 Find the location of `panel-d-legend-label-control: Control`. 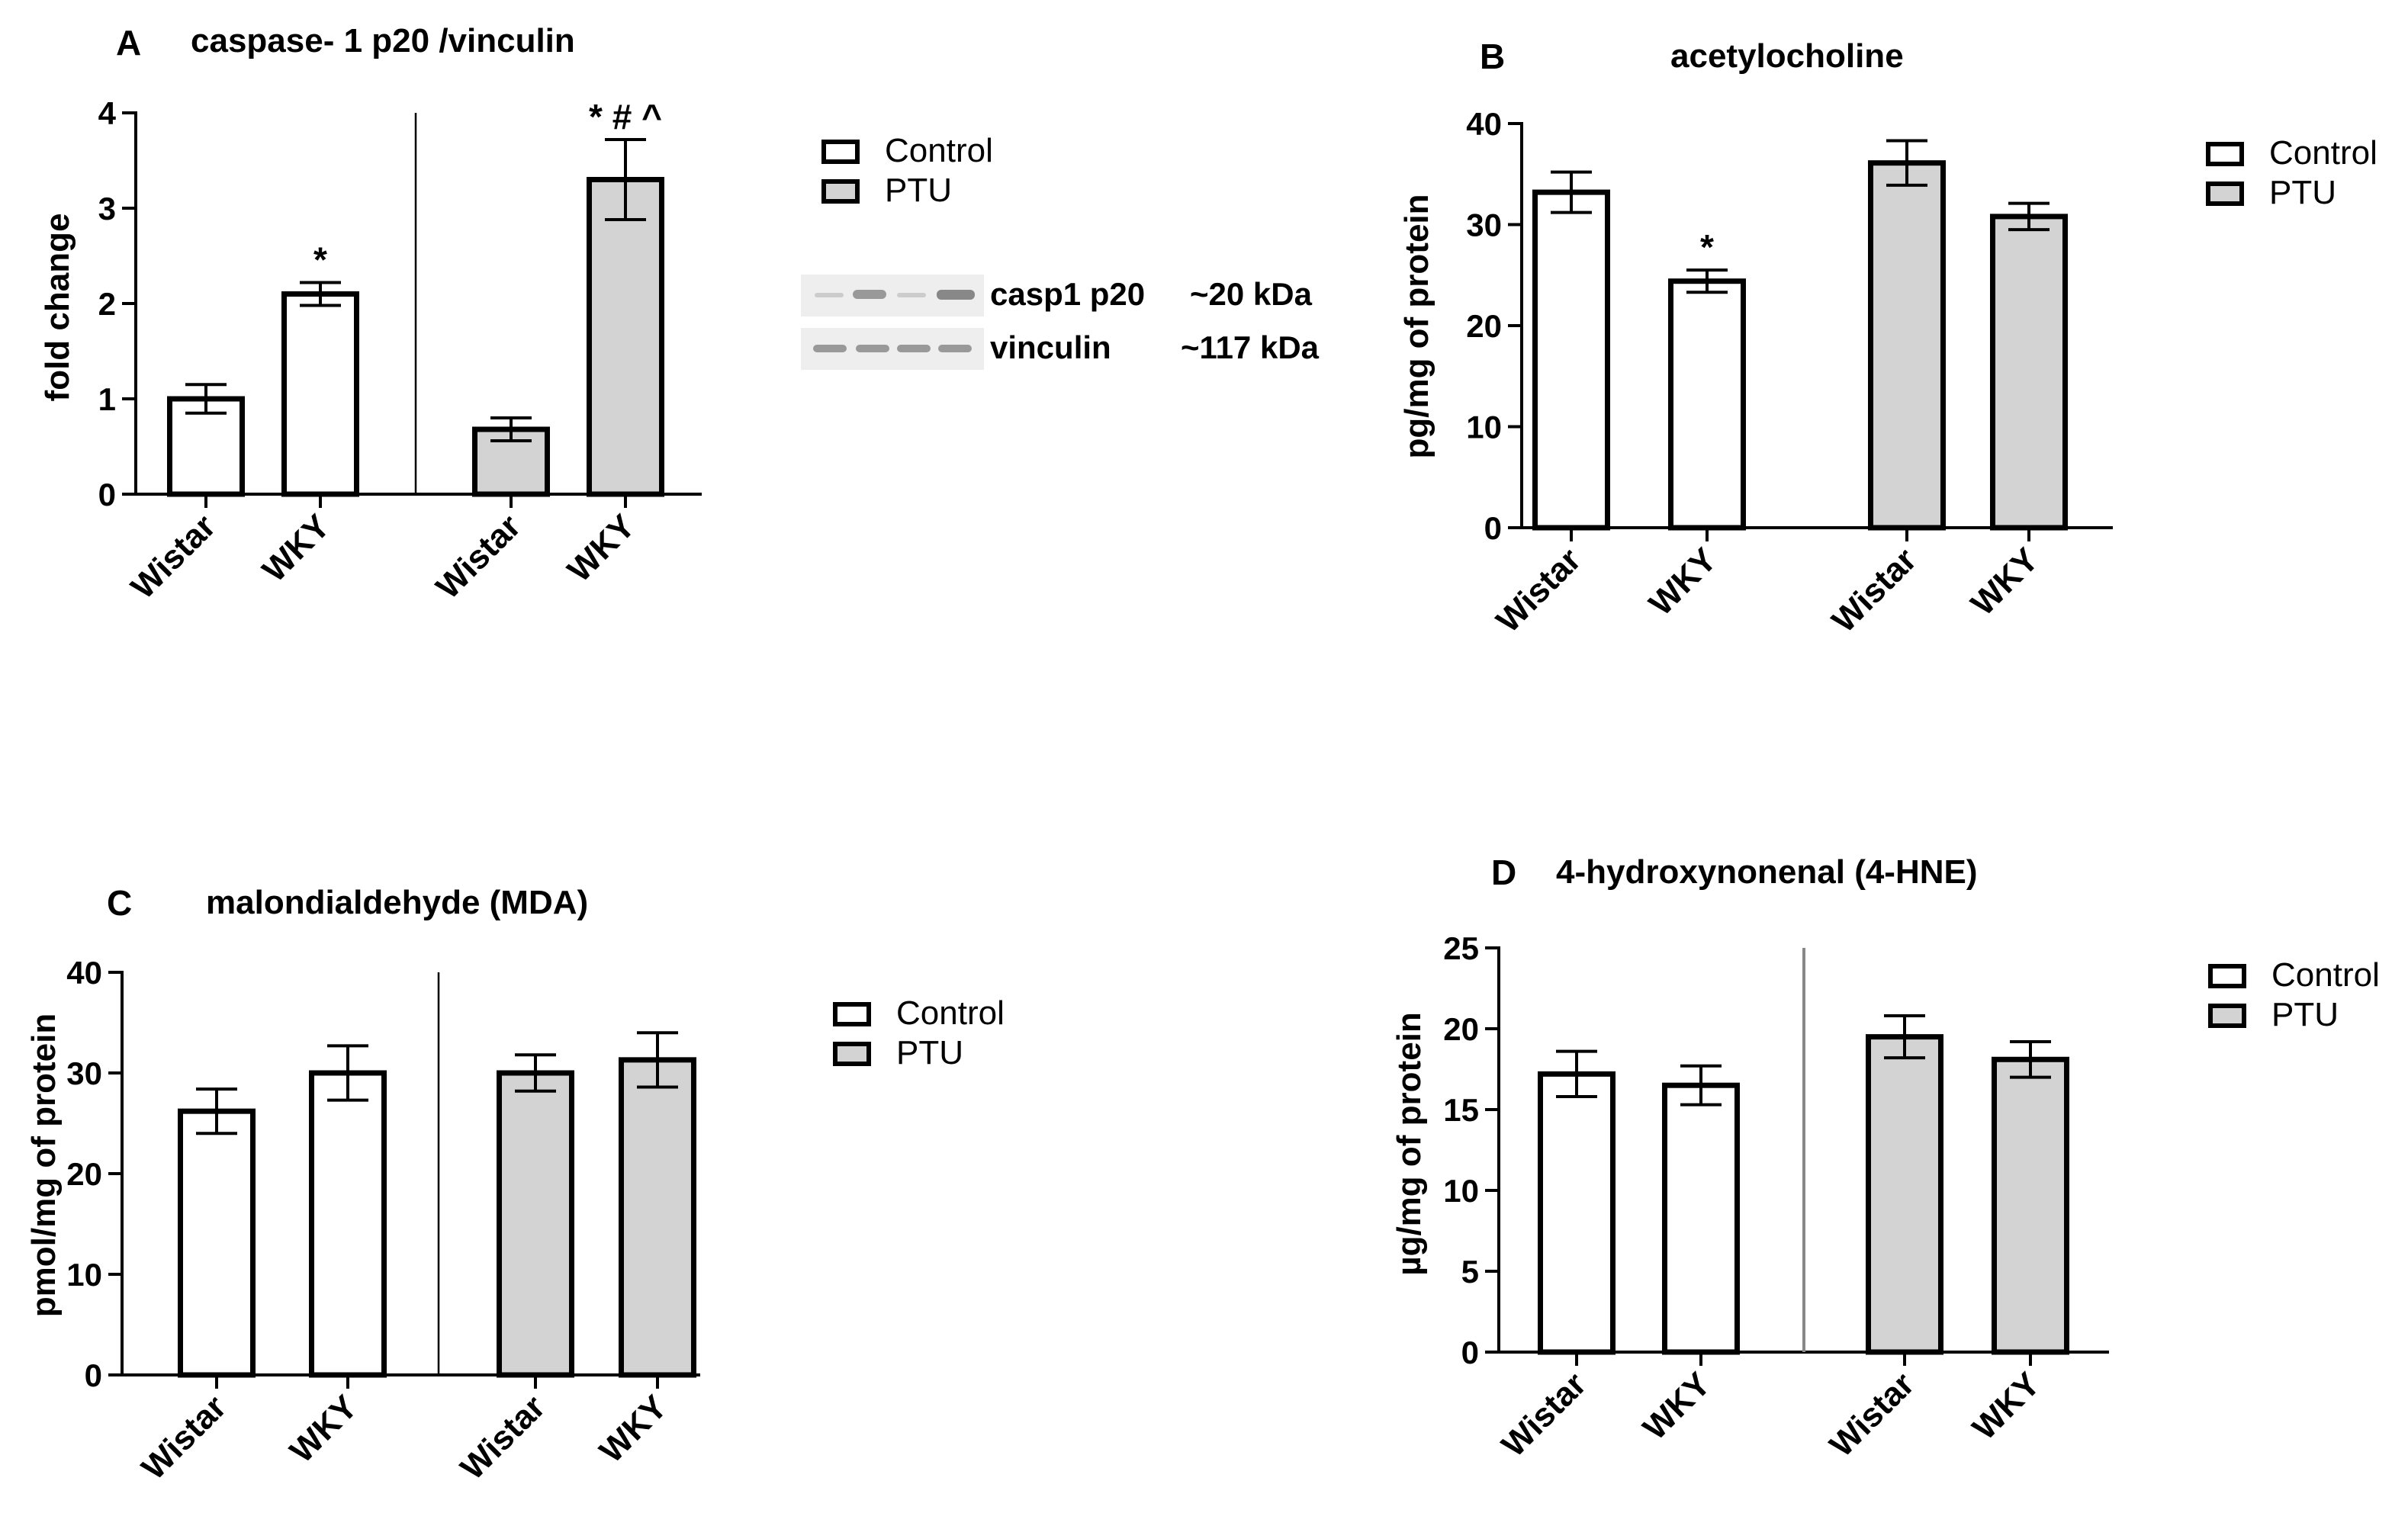

panel-d-legend-label-control: Control is located at coordinates (2325, 975).